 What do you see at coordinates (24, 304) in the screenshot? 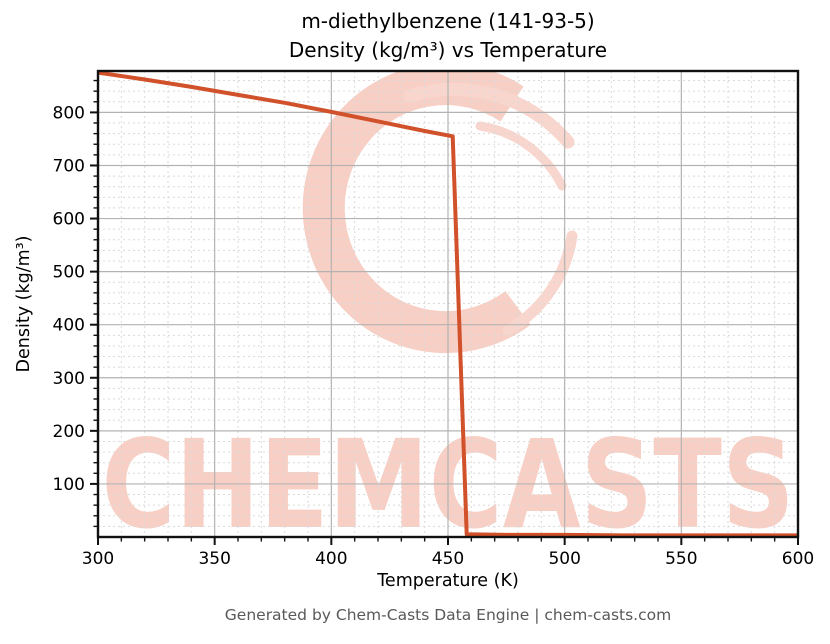
I see `y-axis-label: Density (kg/m³)` at bounding box center [24, 304].